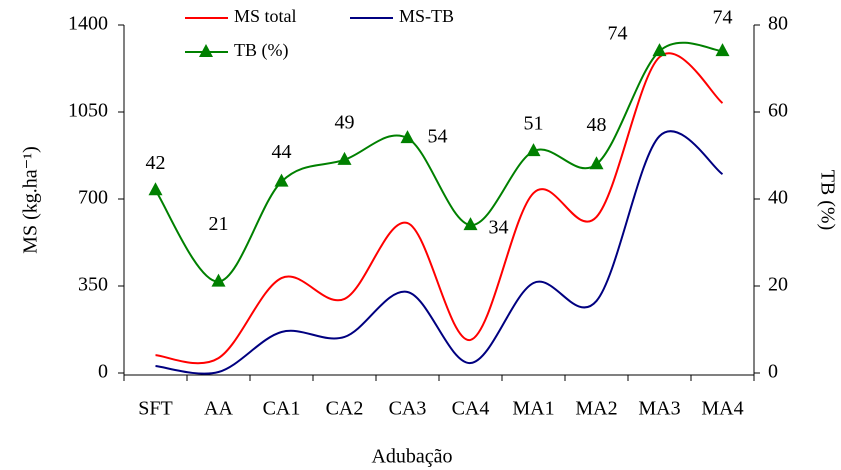  Describe the element at coordinates (411, 457) in the screenshot. I see `x-axis-label: Adubação` at that location.